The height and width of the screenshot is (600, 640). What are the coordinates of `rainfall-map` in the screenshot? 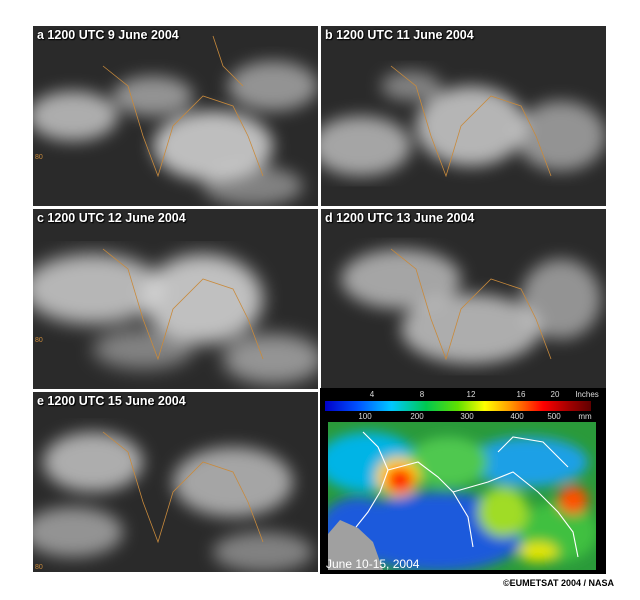 It's located at (462, 496).